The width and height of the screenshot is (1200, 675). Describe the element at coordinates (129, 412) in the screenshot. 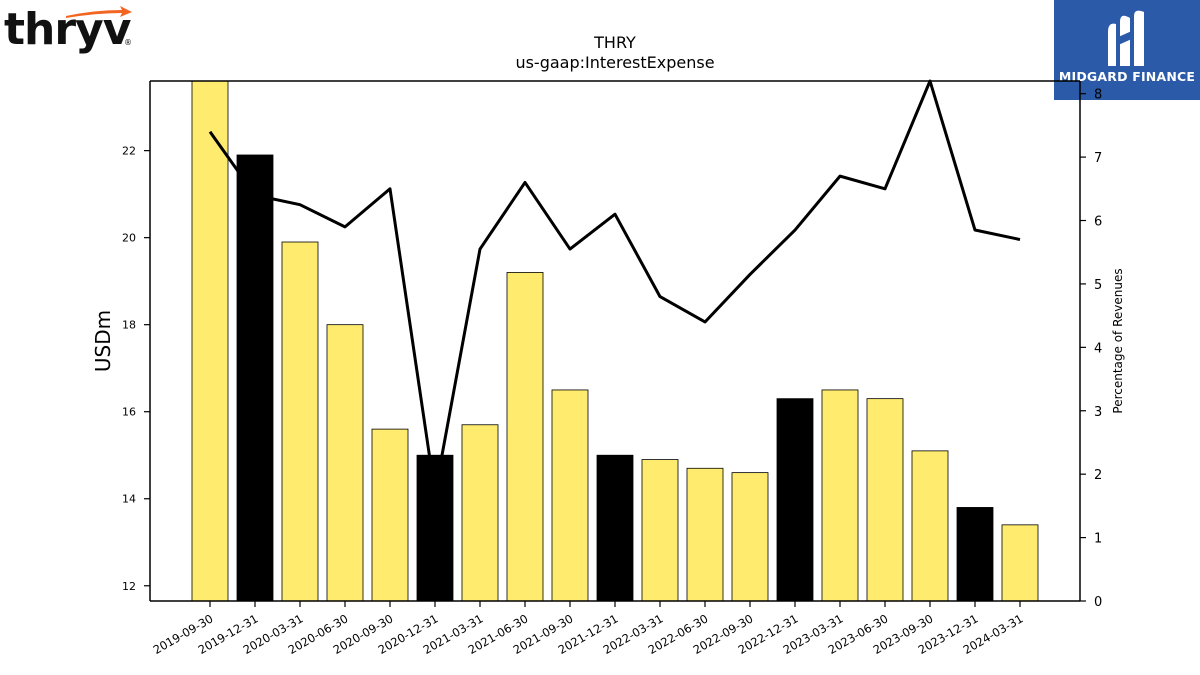

I see `y-tick-label-16: 16` at that location.